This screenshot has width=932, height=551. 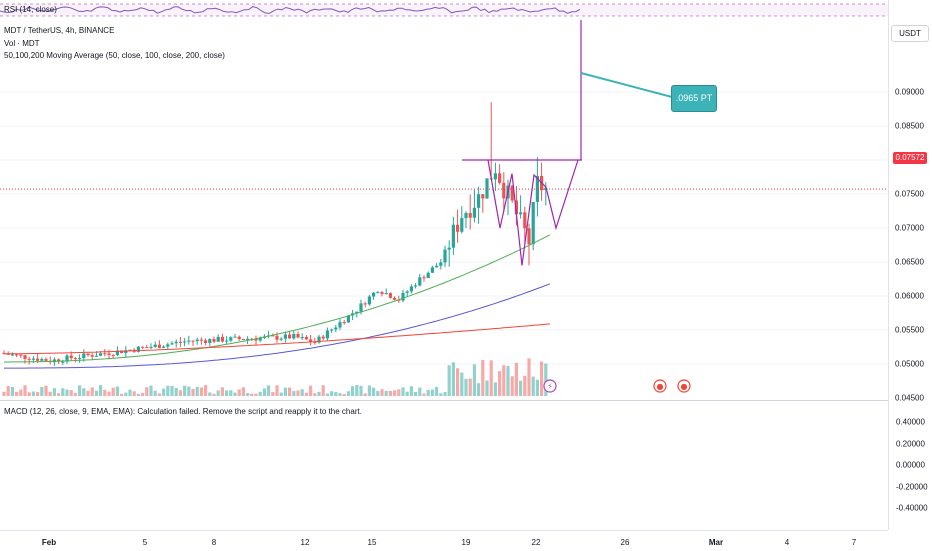 I want to click on moving-average-ma50, so click(x=277, y=298).